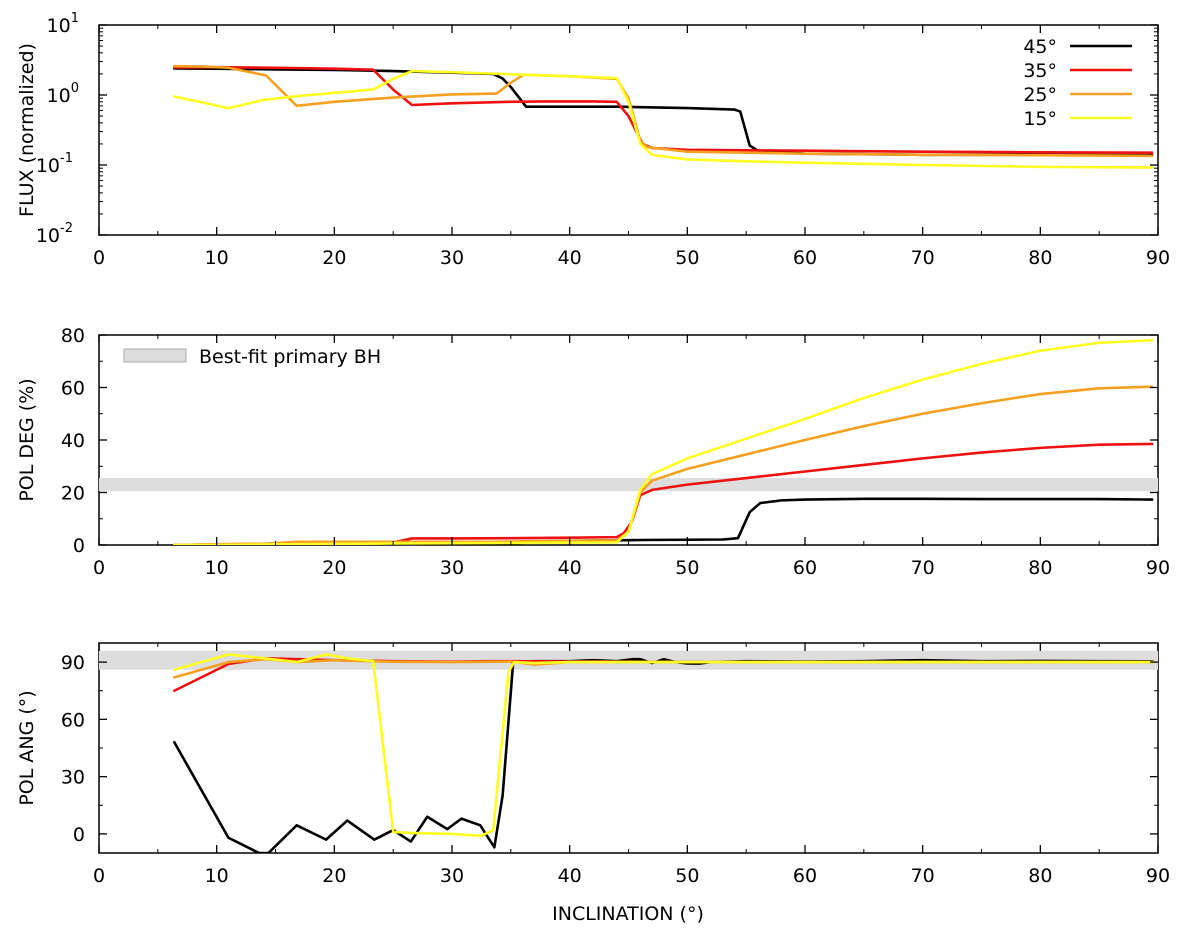  Describe the element at coordinates (628, 485) in the screenshot. I see `pol-deg-best-fit-band` at that location.